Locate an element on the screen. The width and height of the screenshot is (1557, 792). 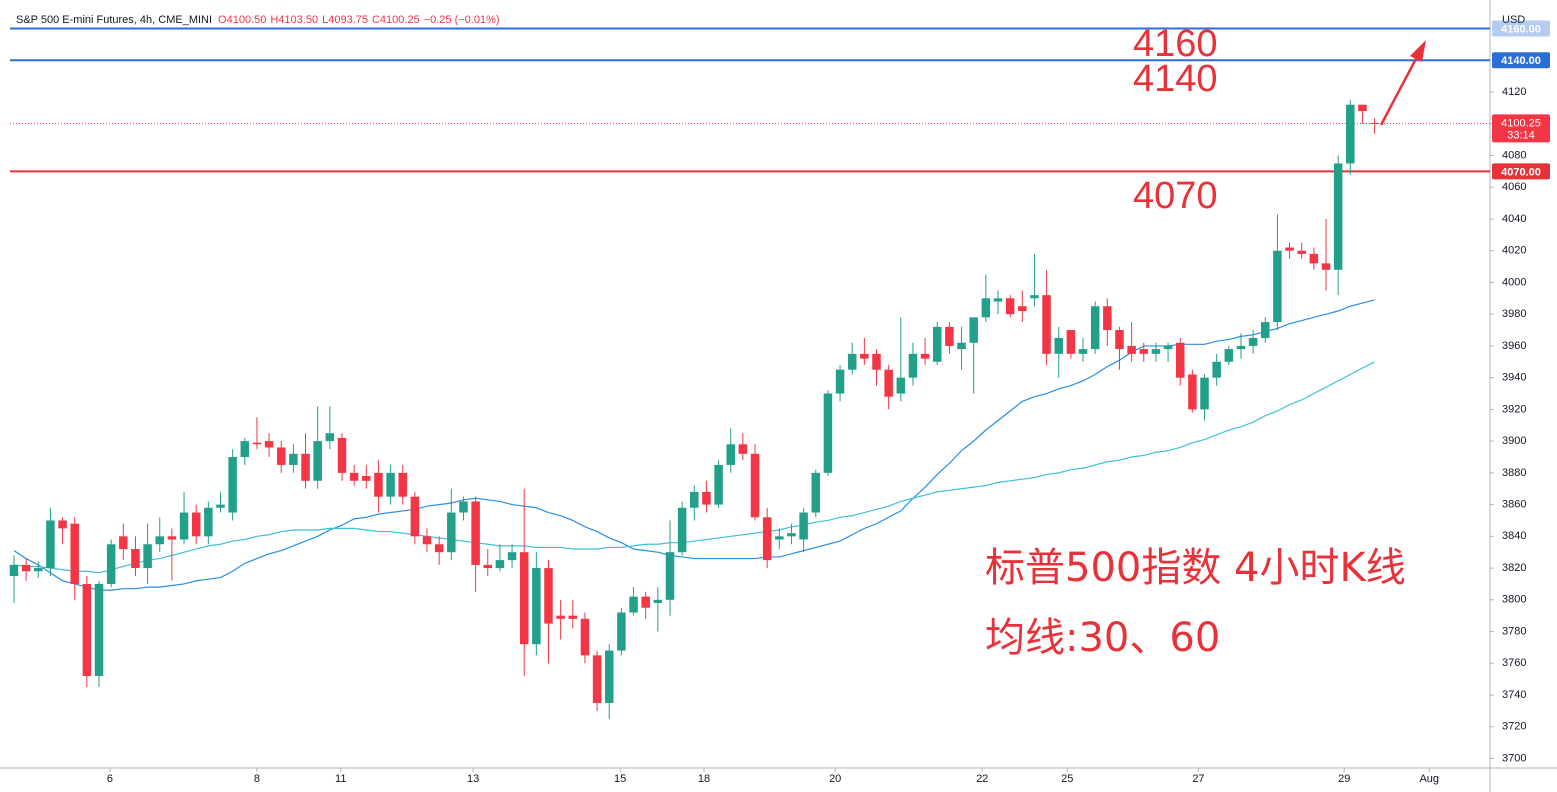
level-tag: 4070.00 is located at coordinates (1521, 171).